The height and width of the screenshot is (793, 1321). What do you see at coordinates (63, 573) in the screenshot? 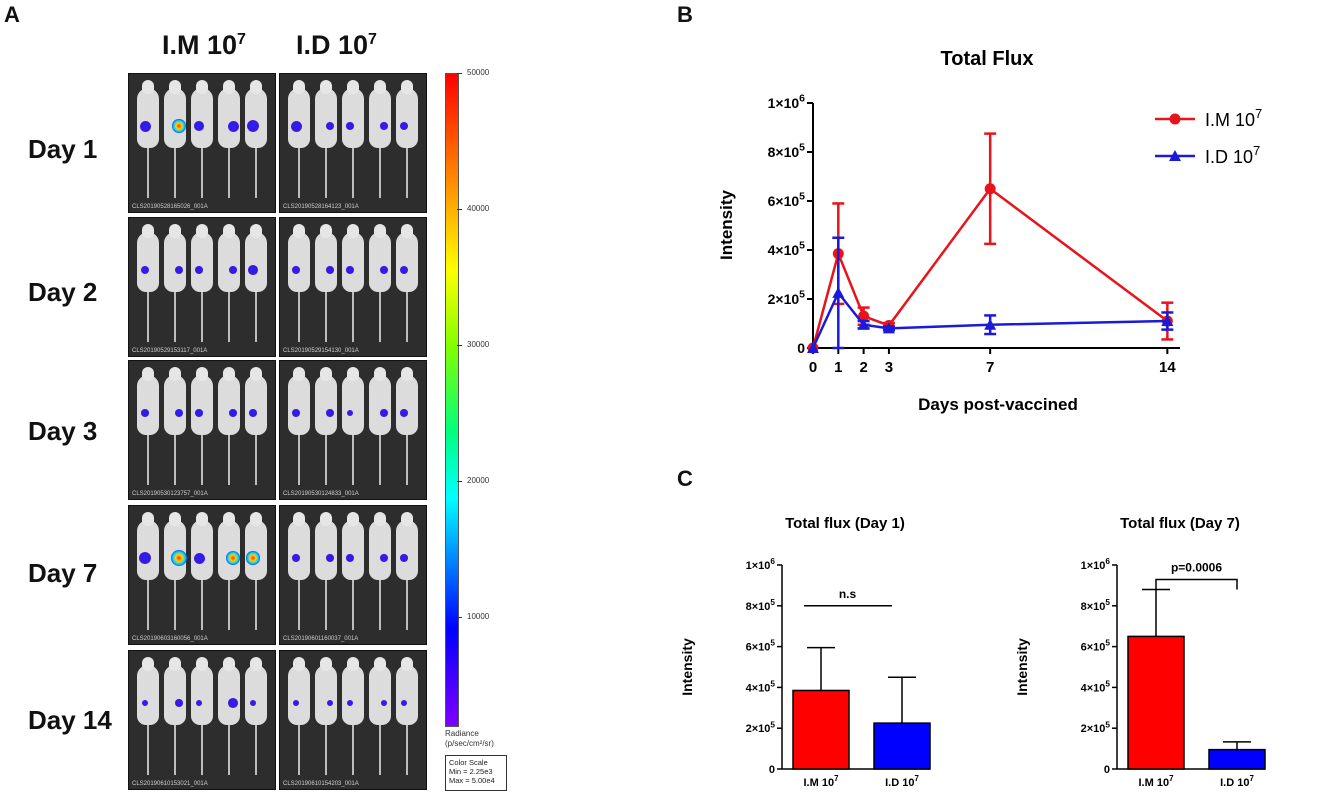
I see `row-label-day7: Day 7` at bounding box center [63, 573].